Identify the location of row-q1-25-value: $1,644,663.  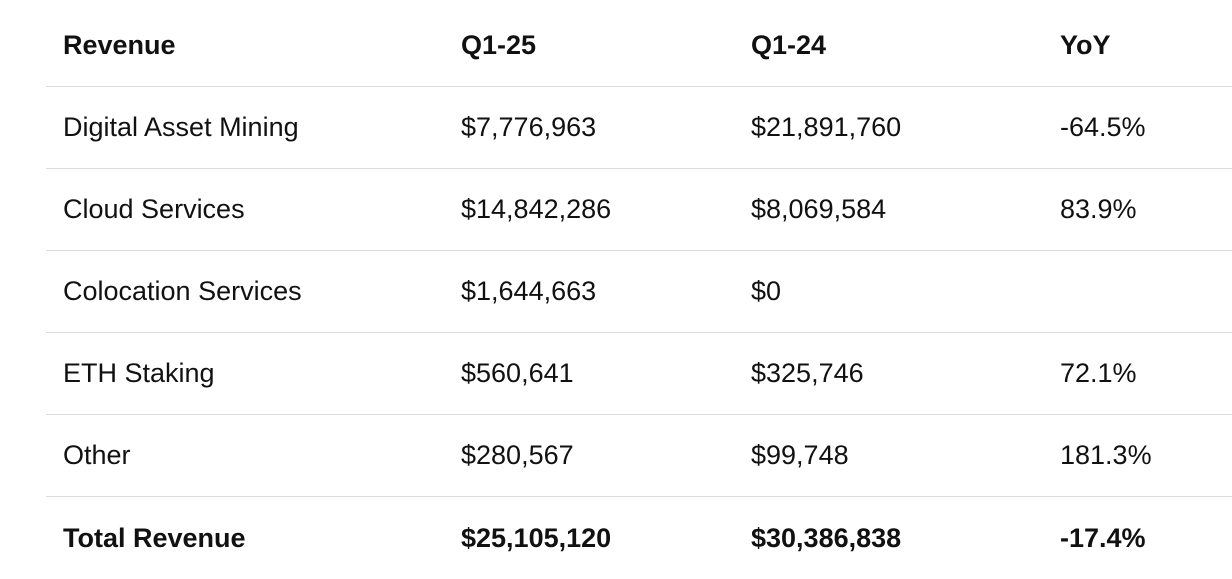
(529, 291).